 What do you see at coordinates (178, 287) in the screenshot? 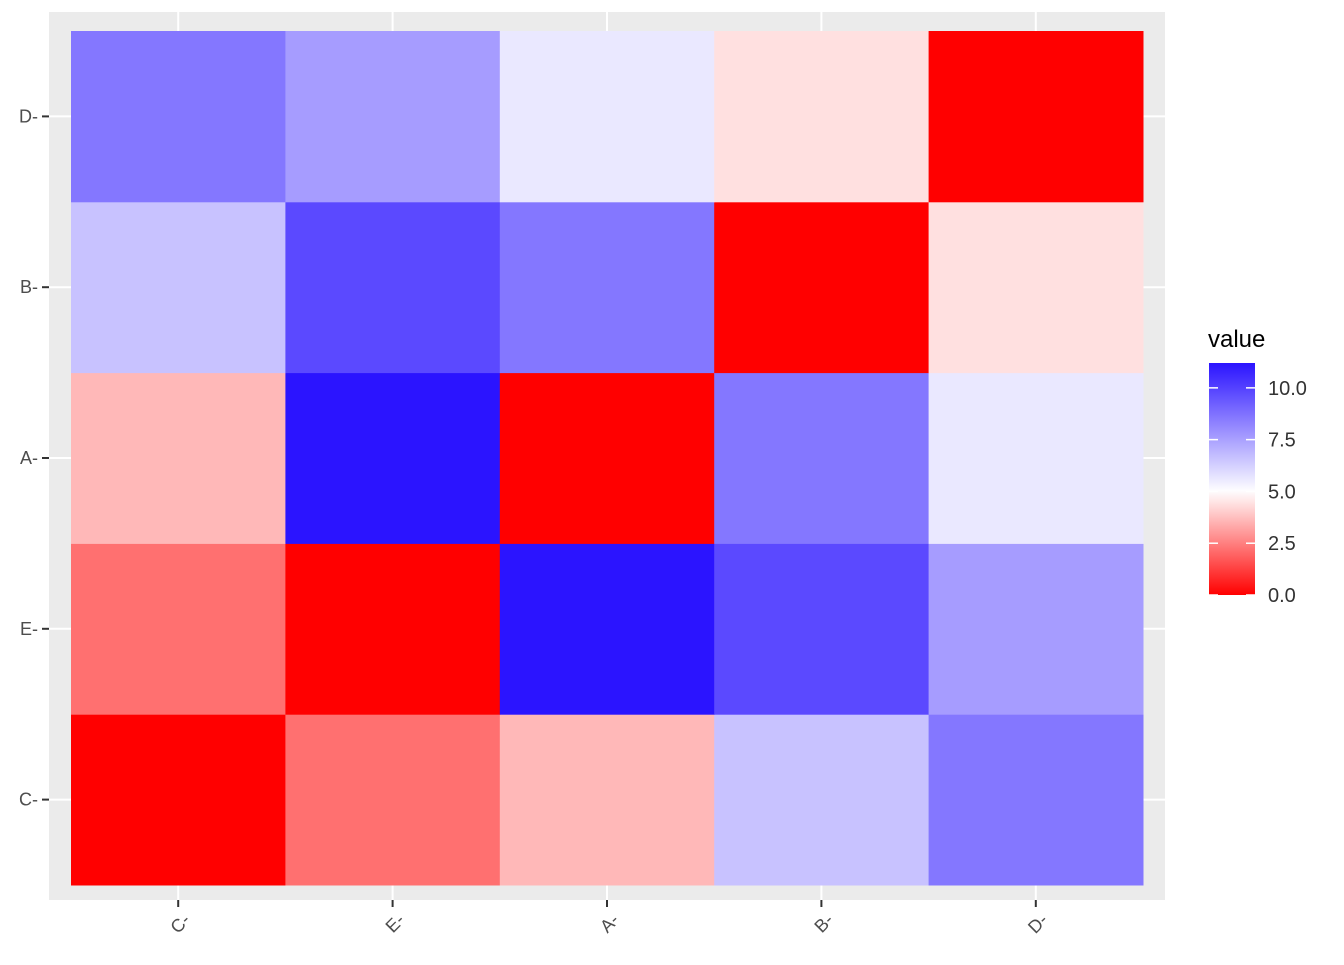
I see `heatmap-cell-C-B` at bounding box center [178, 287].